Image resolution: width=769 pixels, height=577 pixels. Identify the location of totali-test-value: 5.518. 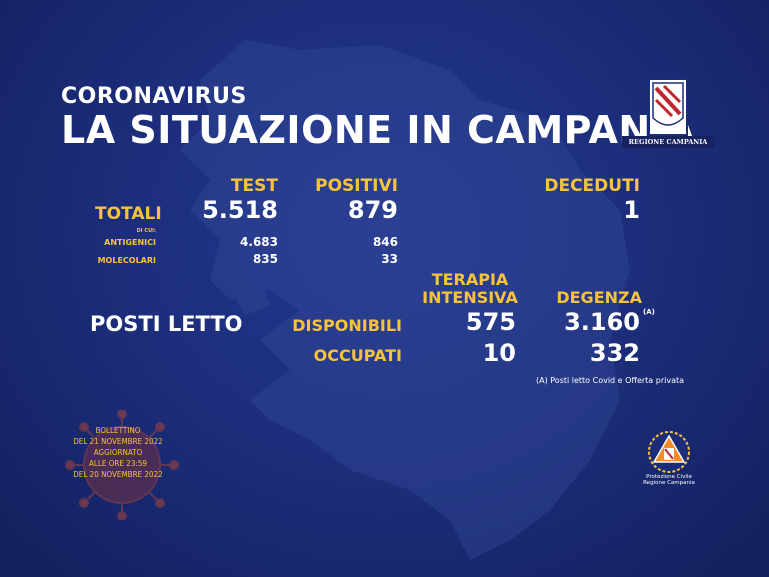
(240, 210).